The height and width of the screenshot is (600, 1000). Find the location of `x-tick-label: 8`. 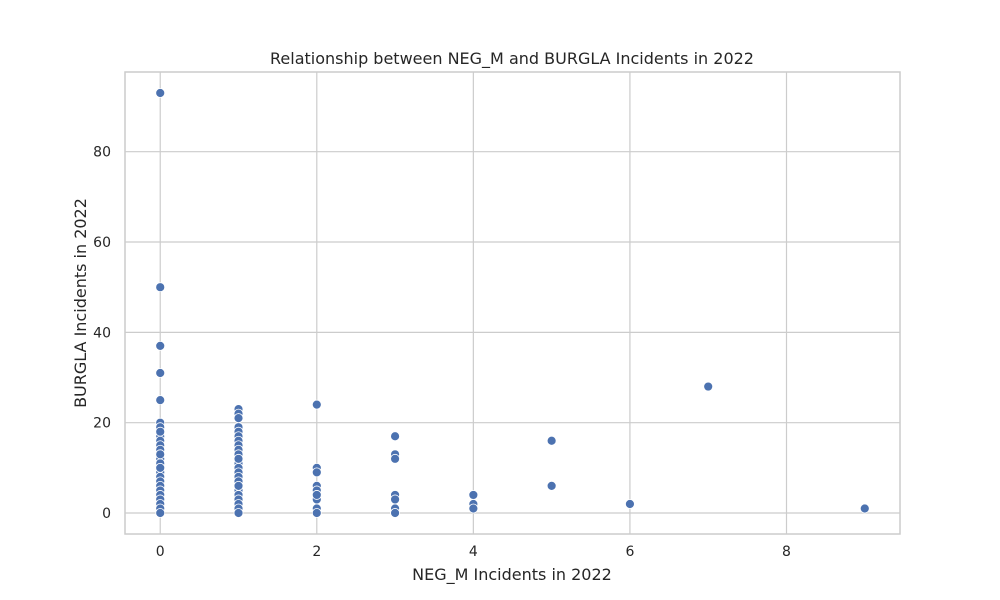

x-tick-label: 8 is located at coordinates (786, 552).